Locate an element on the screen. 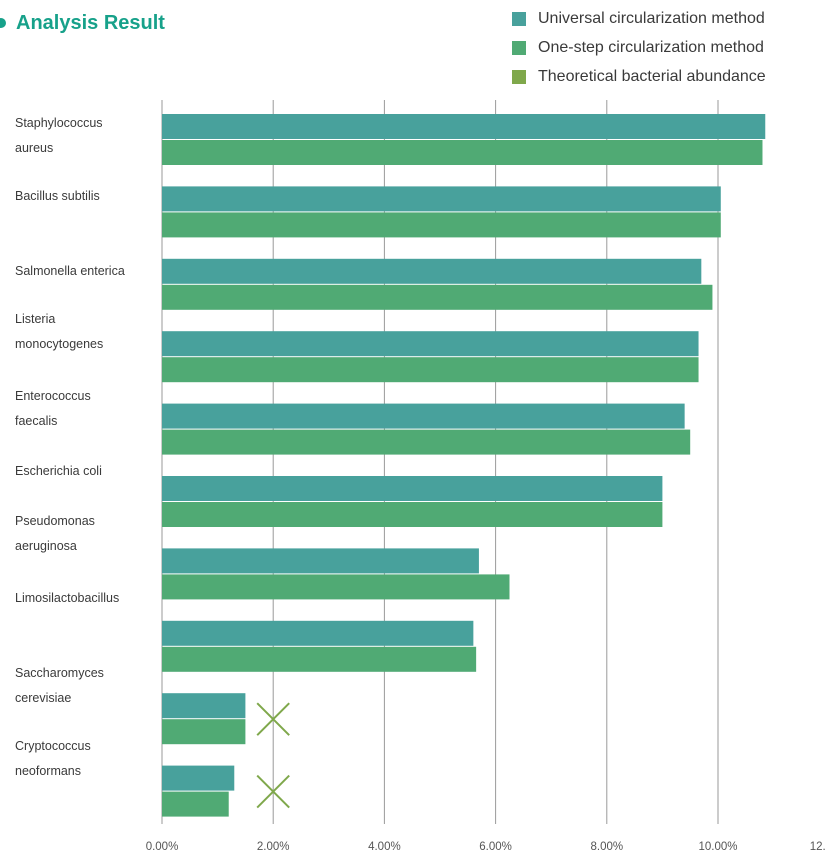  x-tick-label: 4.00% is located at coordinates (384, 847).